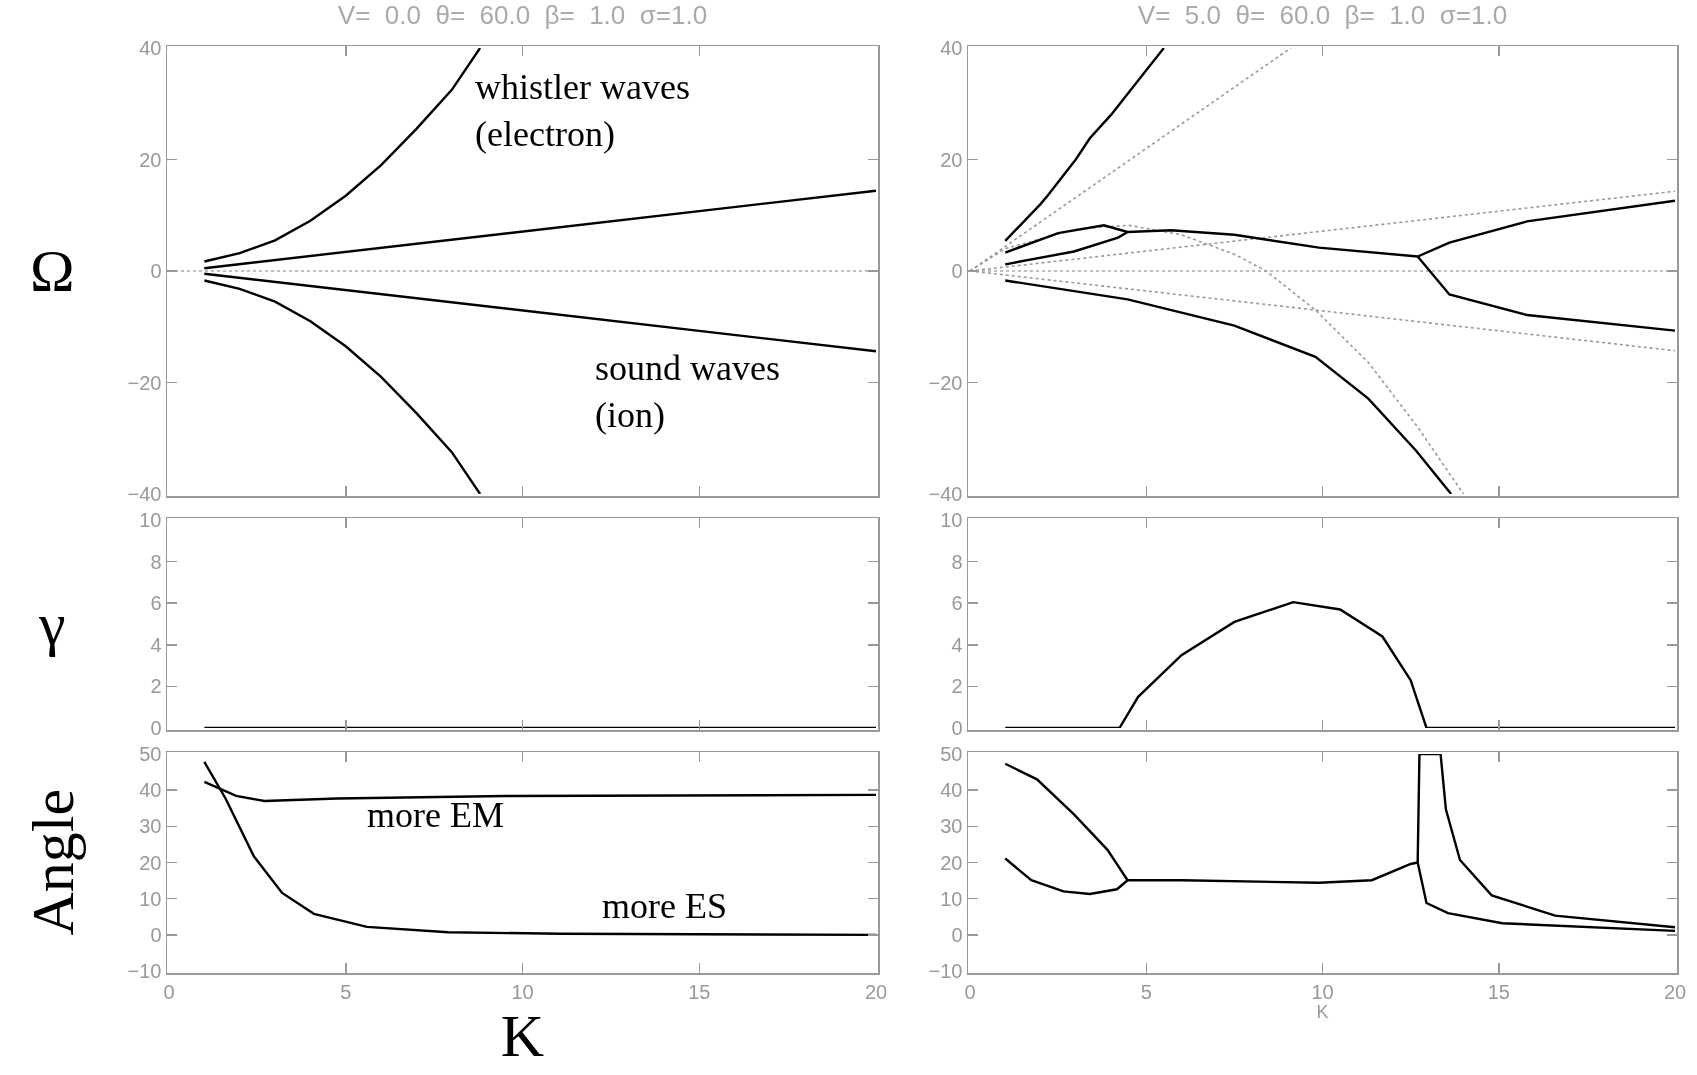  I want to click on y-axis-title: Angle, so click(52, 862).